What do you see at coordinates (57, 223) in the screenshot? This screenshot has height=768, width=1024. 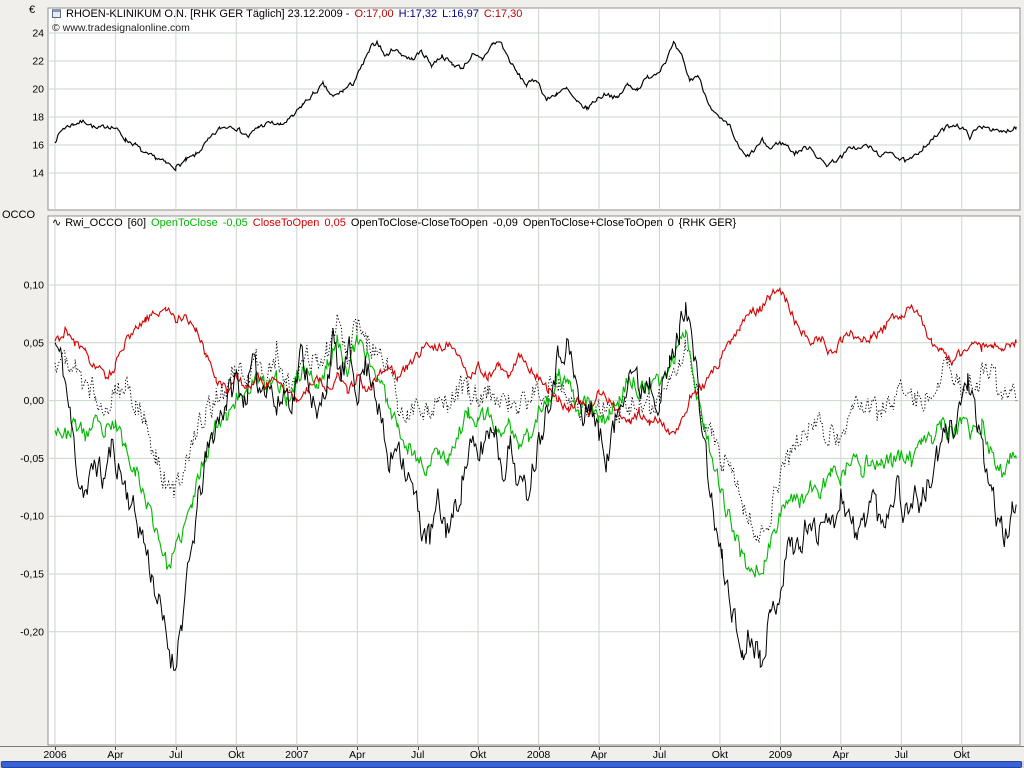 I see `indicator-icon: ∿` at bounding box center [57, 223].